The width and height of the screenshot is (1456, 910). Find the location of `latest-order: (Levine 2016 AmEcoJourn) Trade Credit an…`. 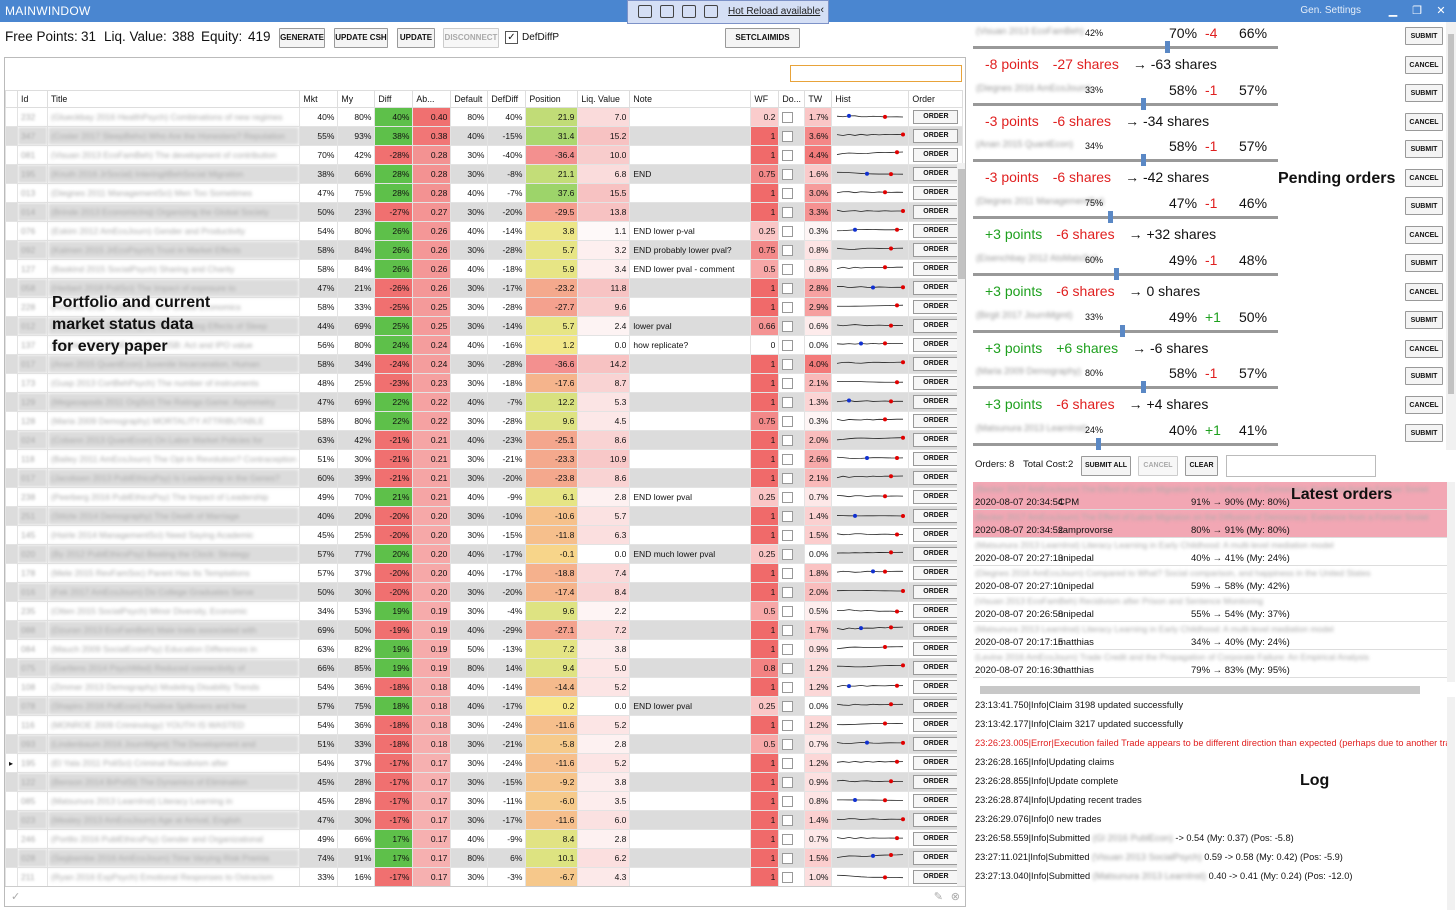

latest-order: (Levine 2016 AmEcoJourn) Trade Credit an… is located at coordinates (1210, 664).